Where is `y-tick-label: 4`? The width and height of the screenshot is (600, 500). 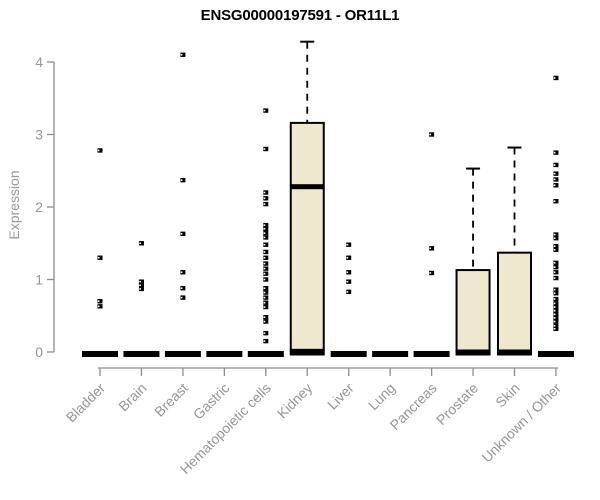
y-tick-label: 4 is located at coordinates (39, 62).